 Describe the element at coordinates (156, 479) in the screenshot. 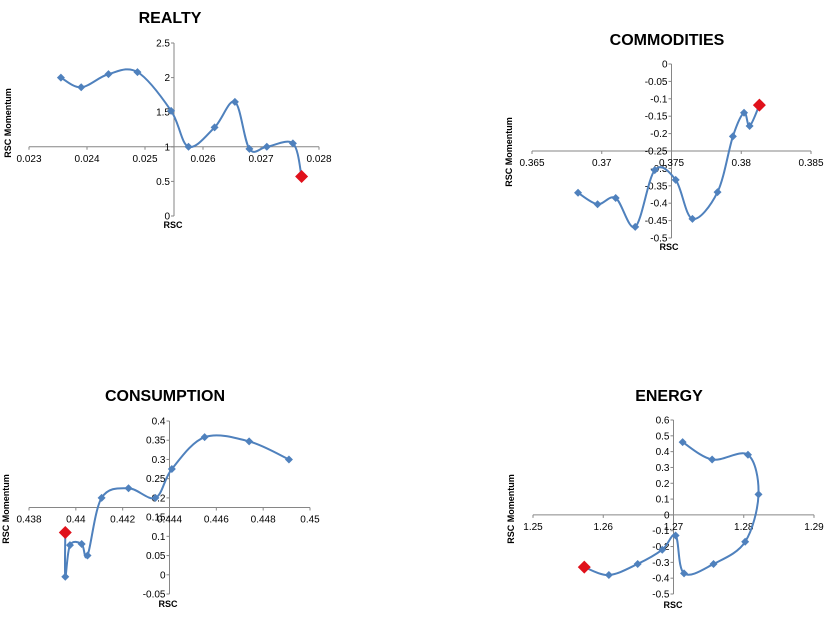

I see `y-tick-label: 0.25` at that location.